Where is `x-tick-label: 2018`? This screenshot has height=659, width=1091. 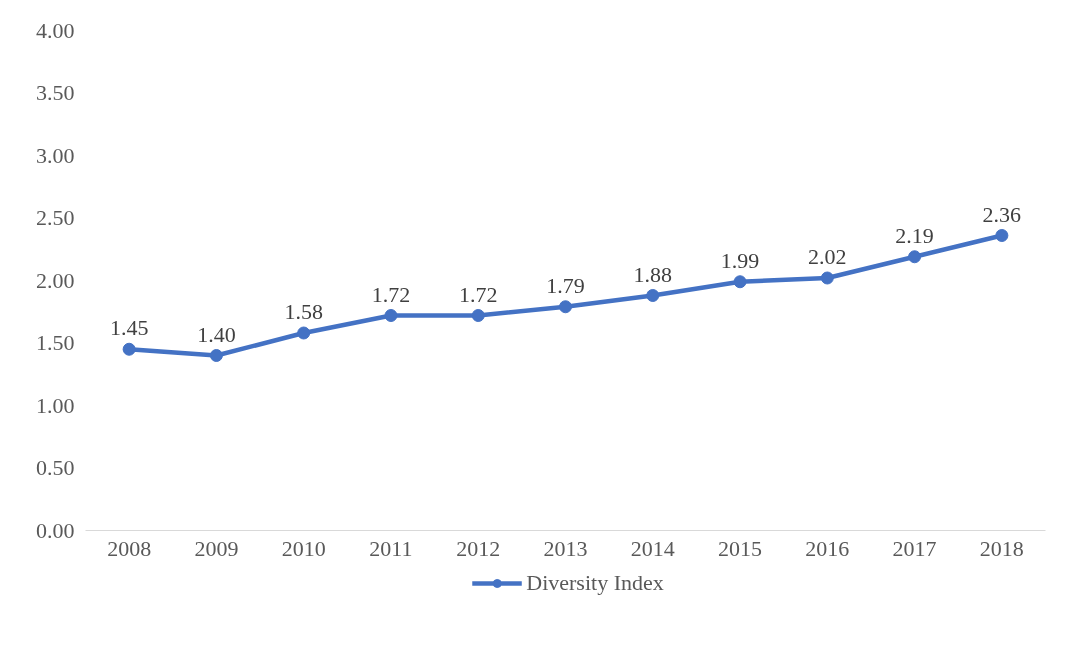 x-tick-label: 2018 is located at coordinates (1001, 548).